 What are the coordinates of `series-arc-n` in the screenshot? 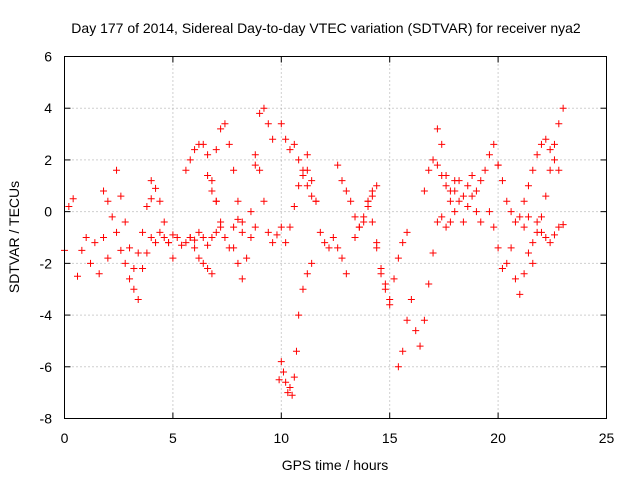 It's located at (298, 162).